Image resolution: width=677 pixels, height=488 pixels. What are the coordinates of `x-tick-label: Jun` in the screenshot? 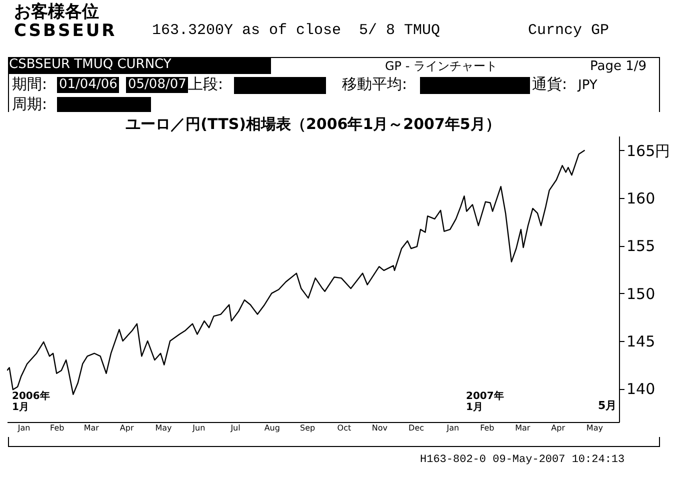 It's located at (199, 428).